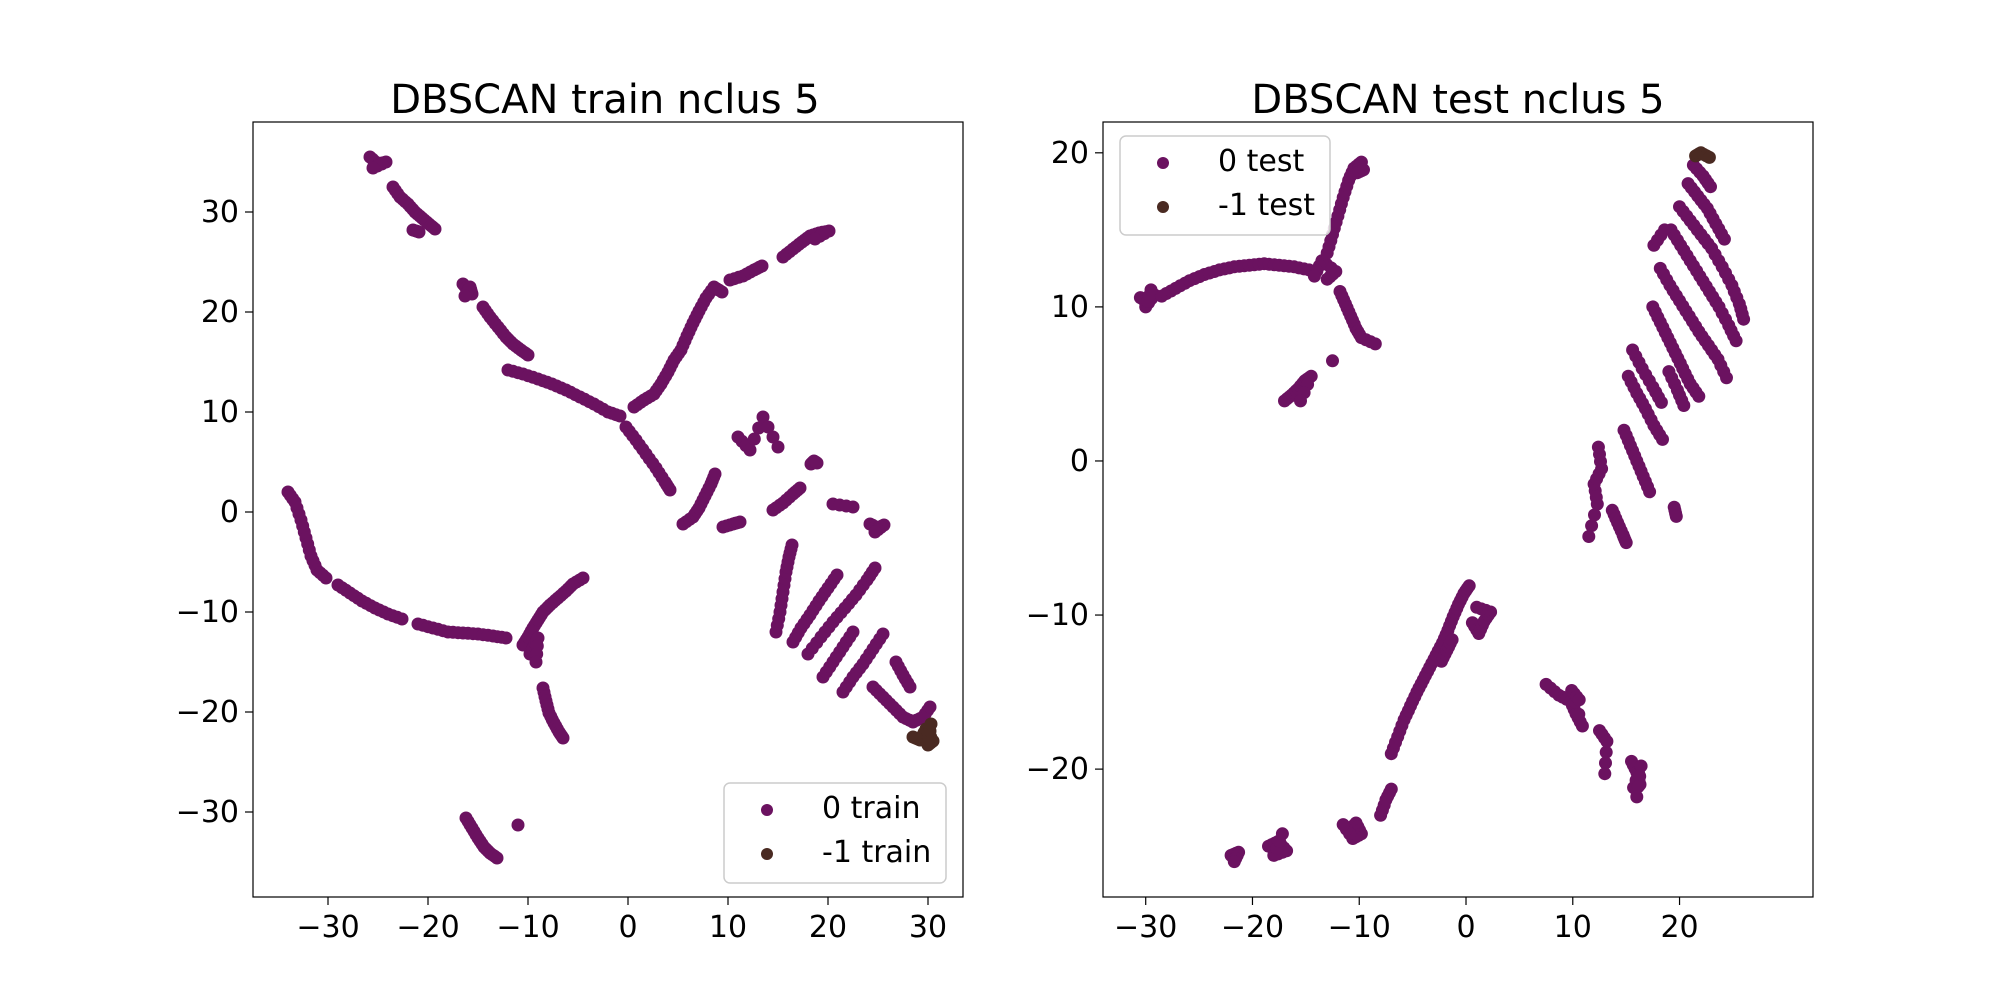  I want to click on y-tick-label: −30, so click(207, 812).